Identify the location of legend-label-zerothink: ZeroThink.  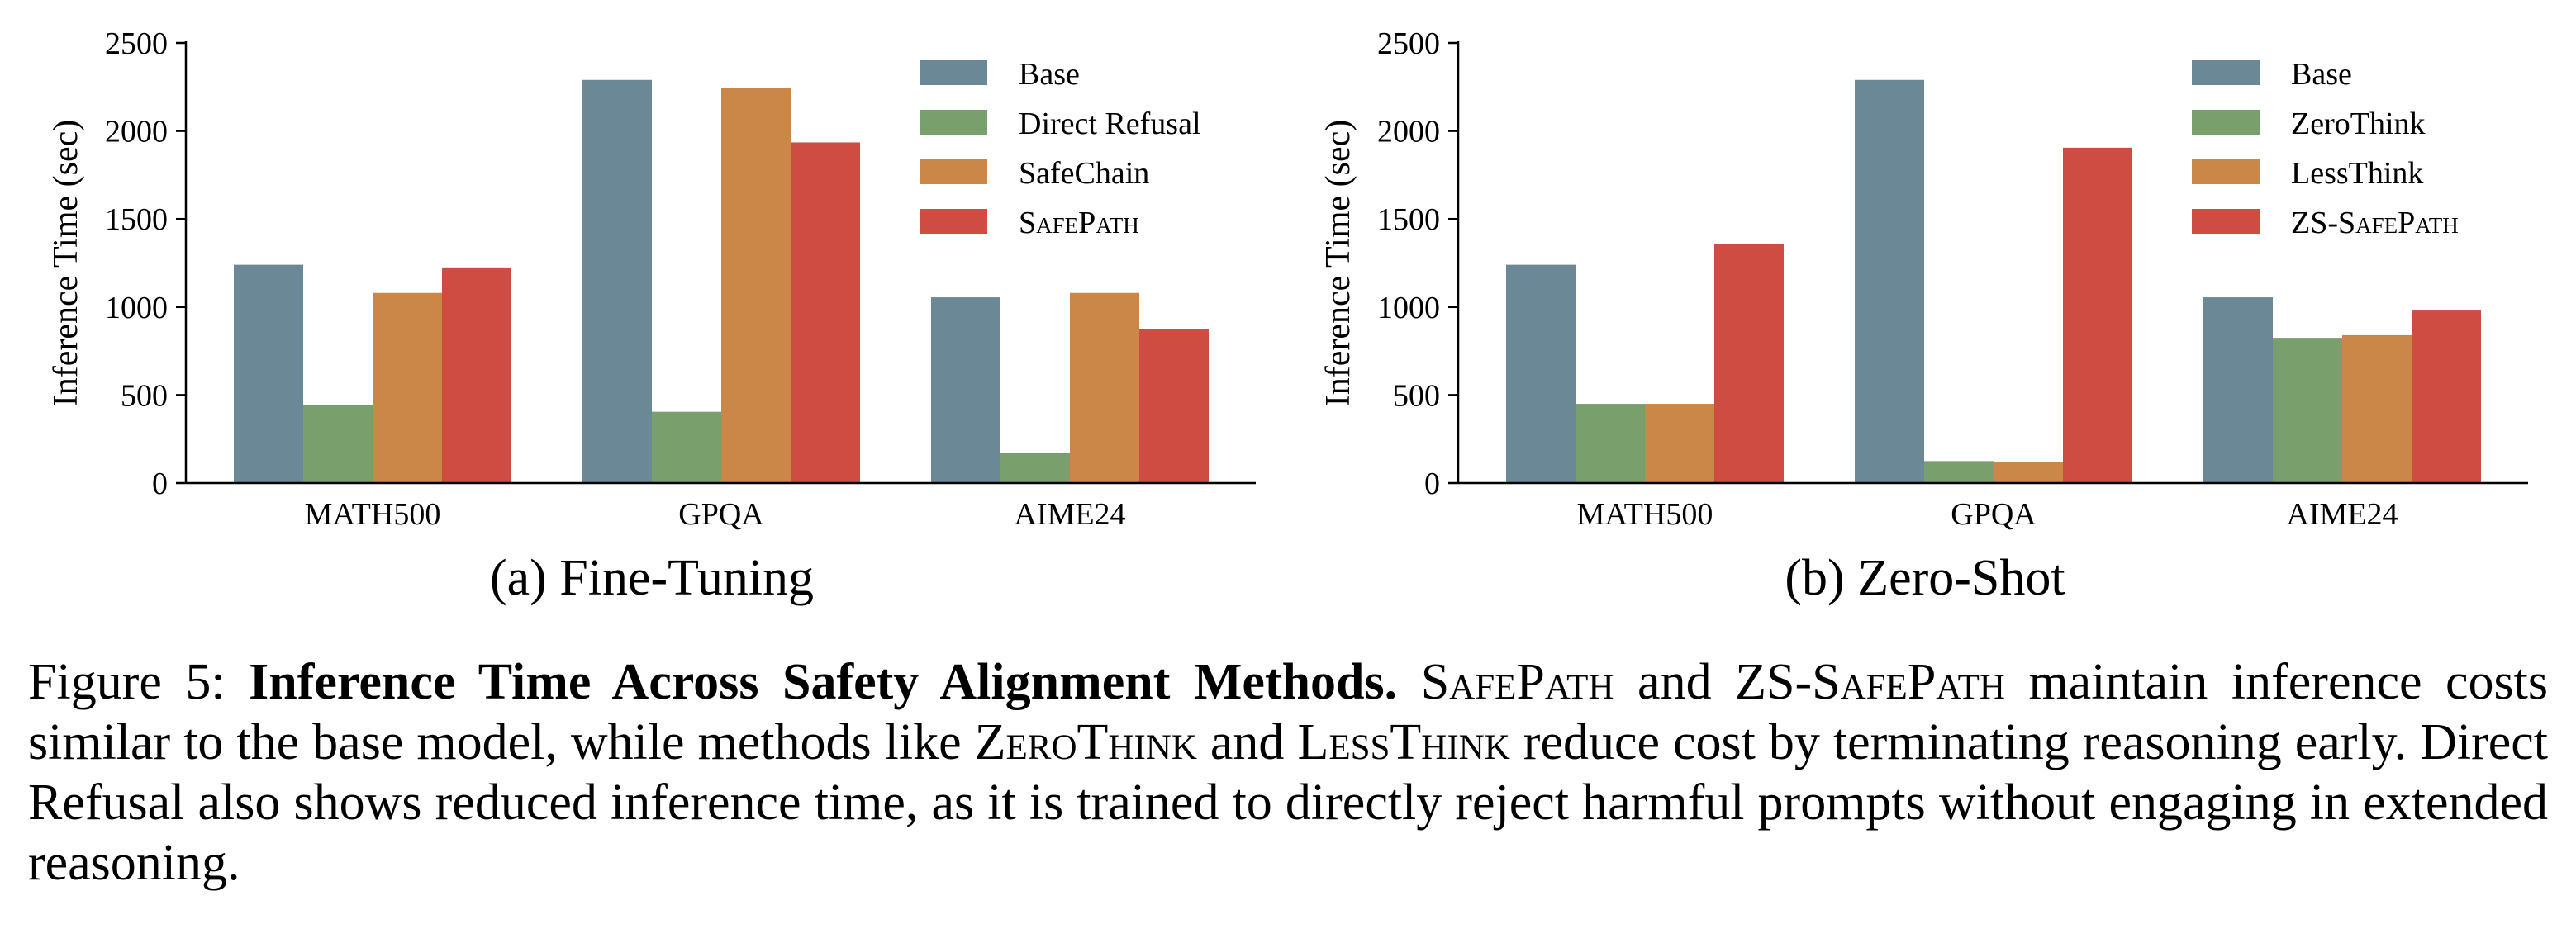
(2358, 124).